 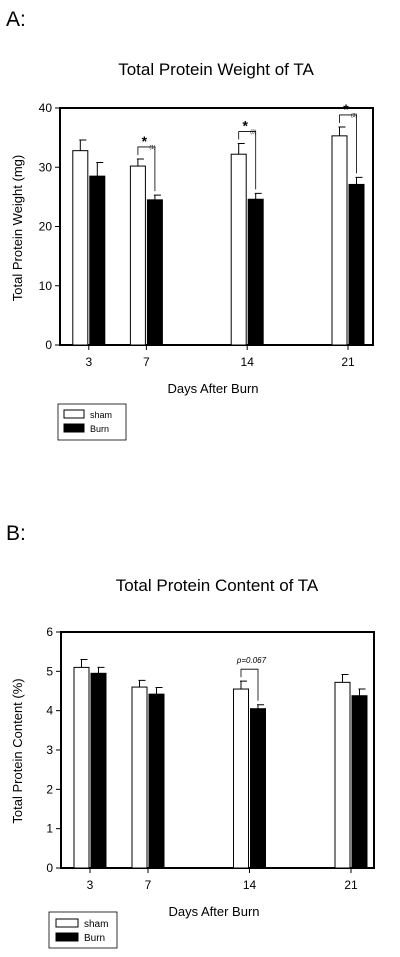 What do you see at coordinates (212, 388) in the screenshot?
I see `panel-a-x-axis-label: Days After Burn` at bounding box center [212, 388].